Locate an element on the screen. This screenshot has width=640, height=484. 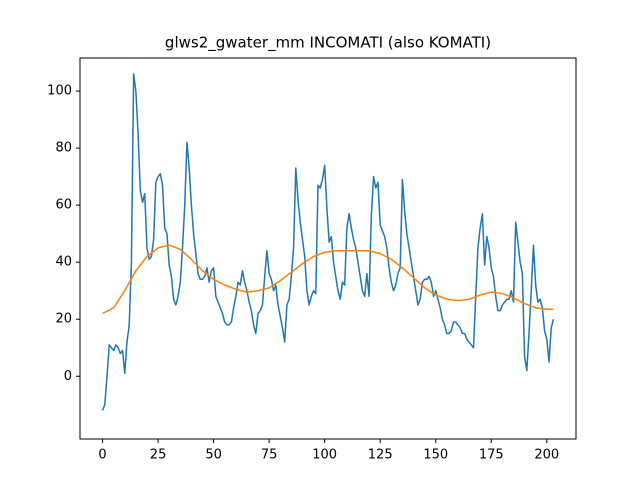
y-tick-label: 60 is located at coordinates (63, 205).